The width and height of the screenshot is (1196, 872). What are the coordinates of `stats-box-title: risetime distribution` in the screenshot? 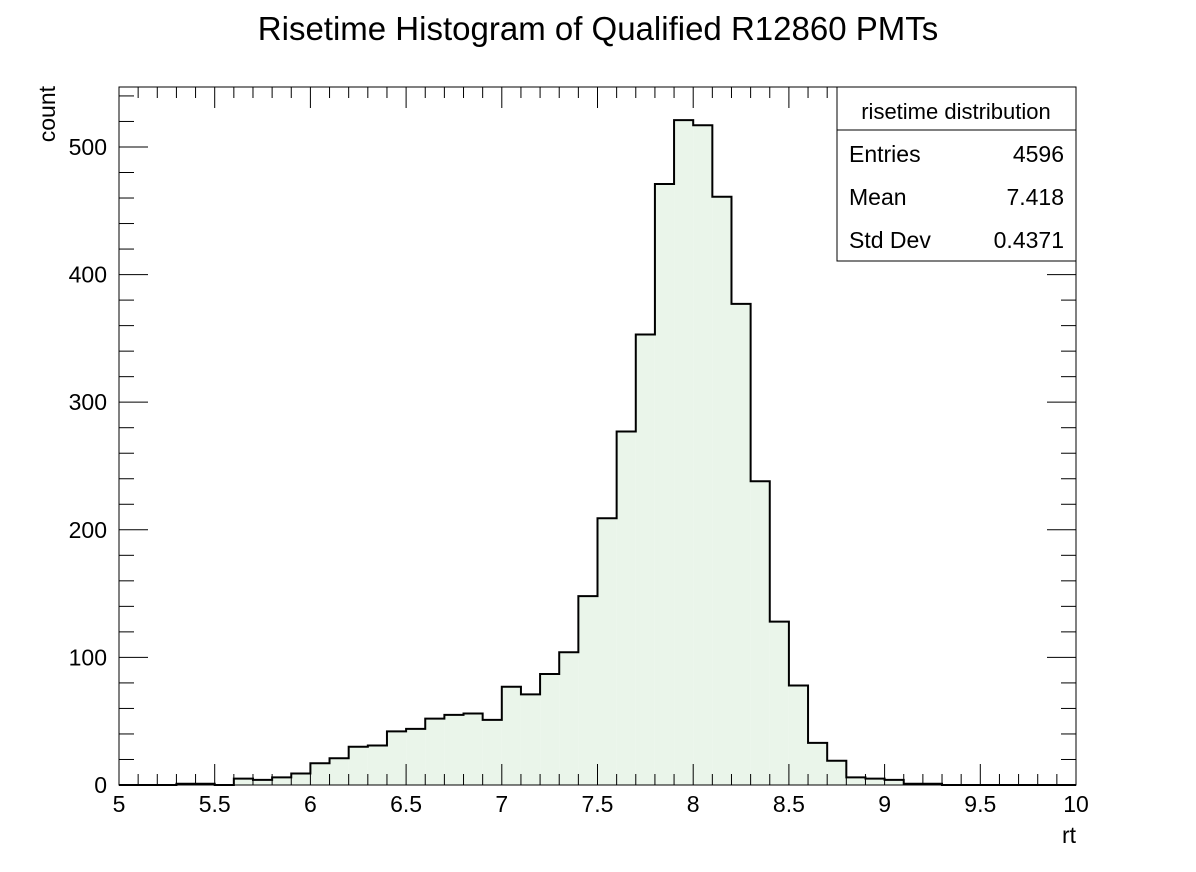 It's located at (956, 111).